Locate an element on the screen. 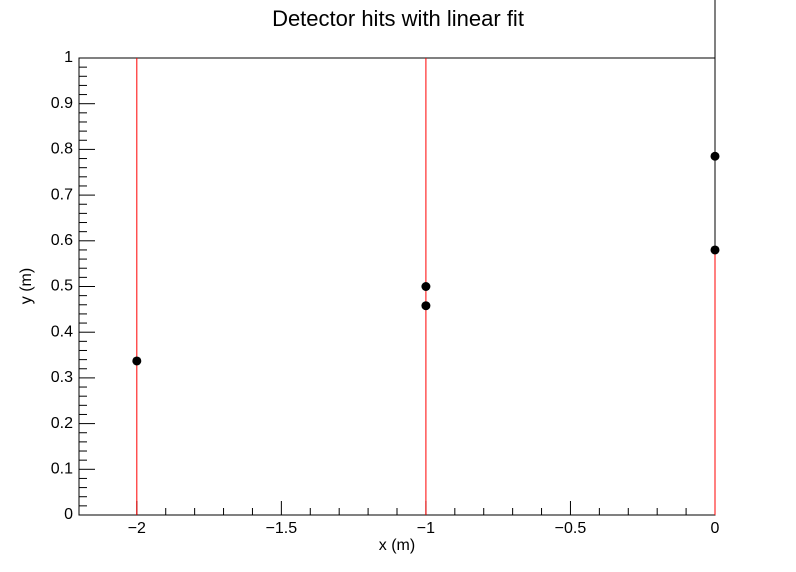 The image size is (796, 572). x-tick-label: −1.5 is located at coordinates (282, 528).